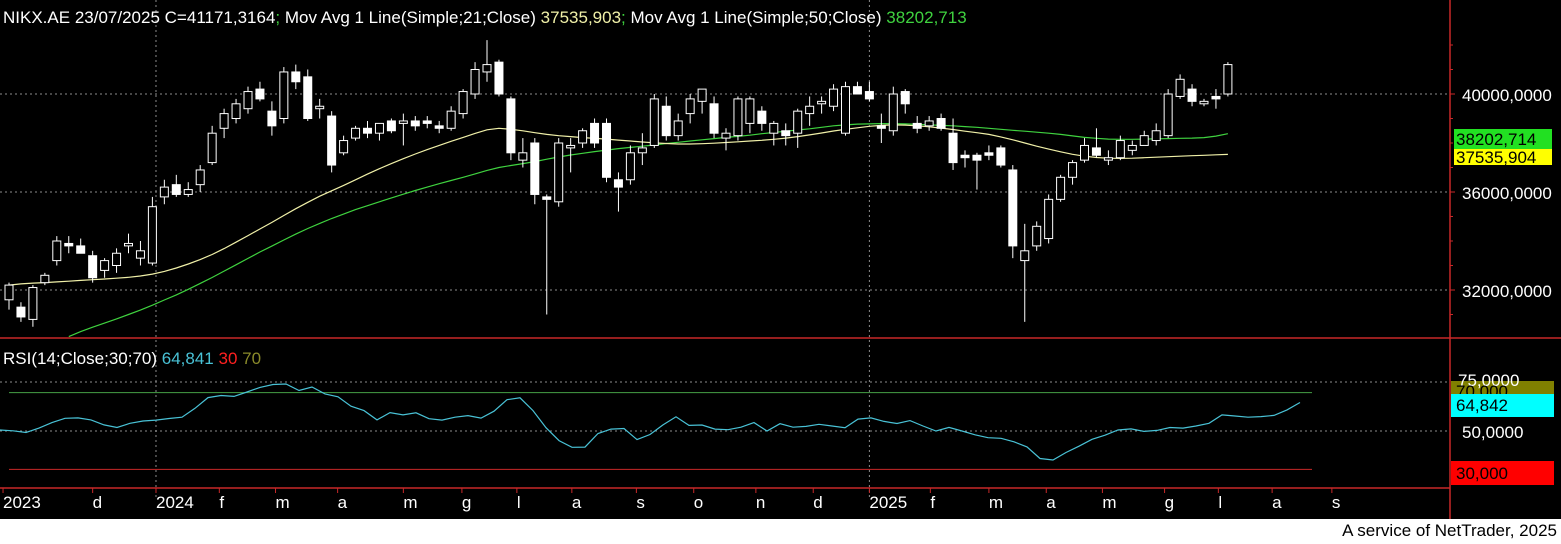 Image resolution: width=1561 pixels, height=544 pixels. What do you see at coordinates (228, 358) in the screenshot?
I see `rsi-header-low: 30` at bounding box center [228, 358].